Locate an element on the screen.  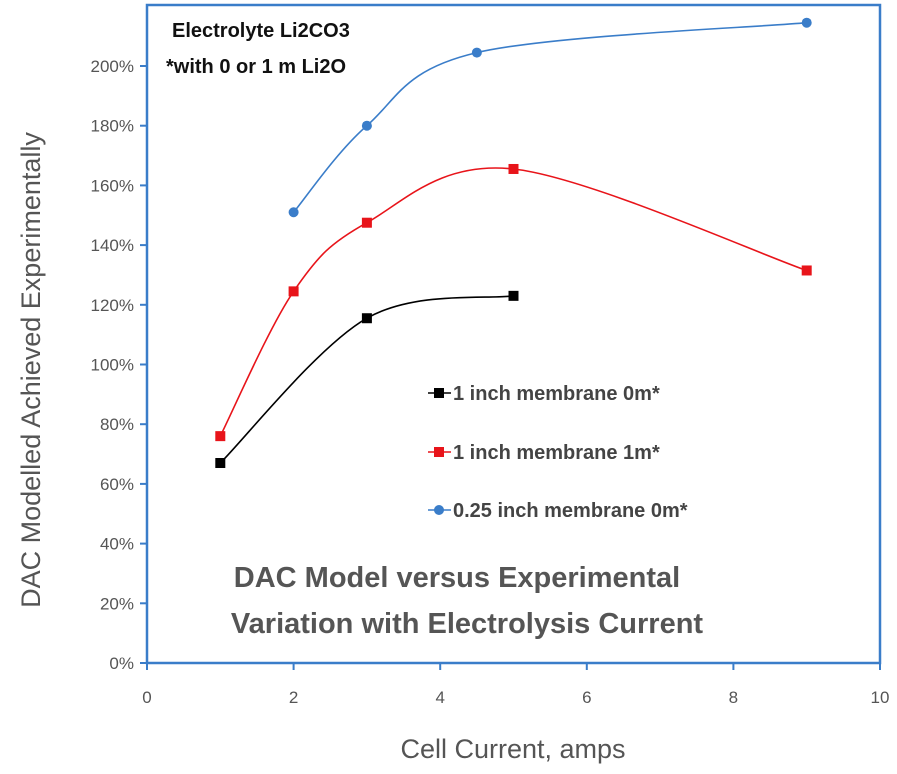
y-tick-label-120: 120% is located at coordinates (112, 305).